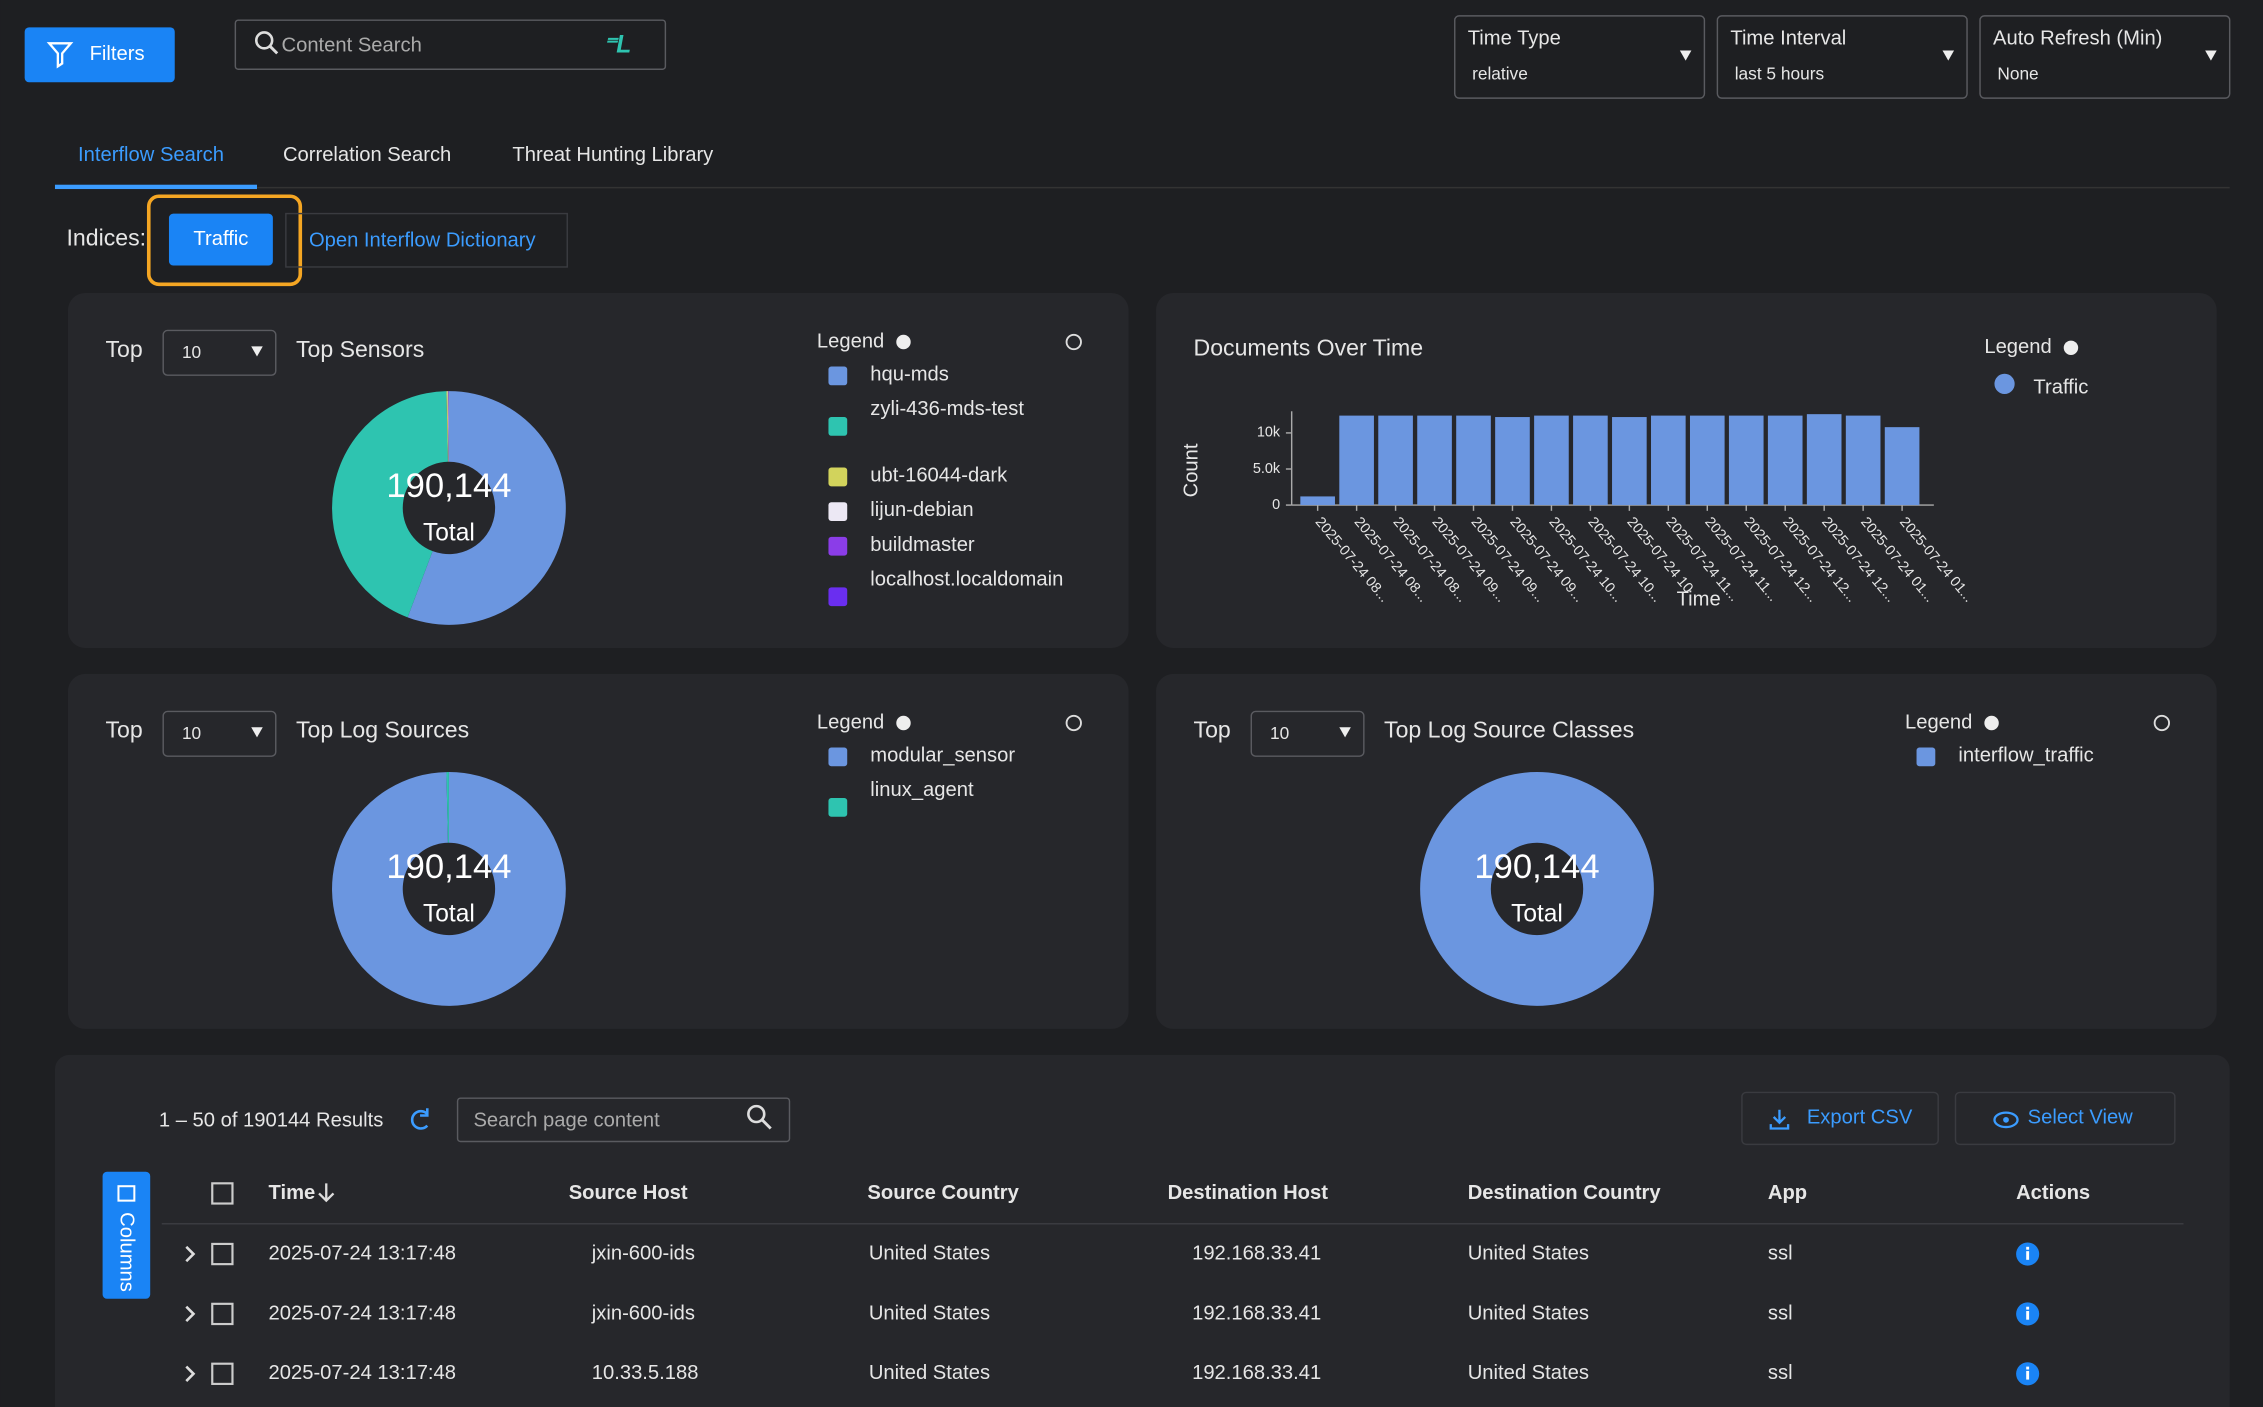 The height and width of the screenshot is (1407, 2263). What do you see at coordinates (645, 1373) in the screenshot?
I see `table-cell: 10.33.5.188` at bounding box center [645, 1373].